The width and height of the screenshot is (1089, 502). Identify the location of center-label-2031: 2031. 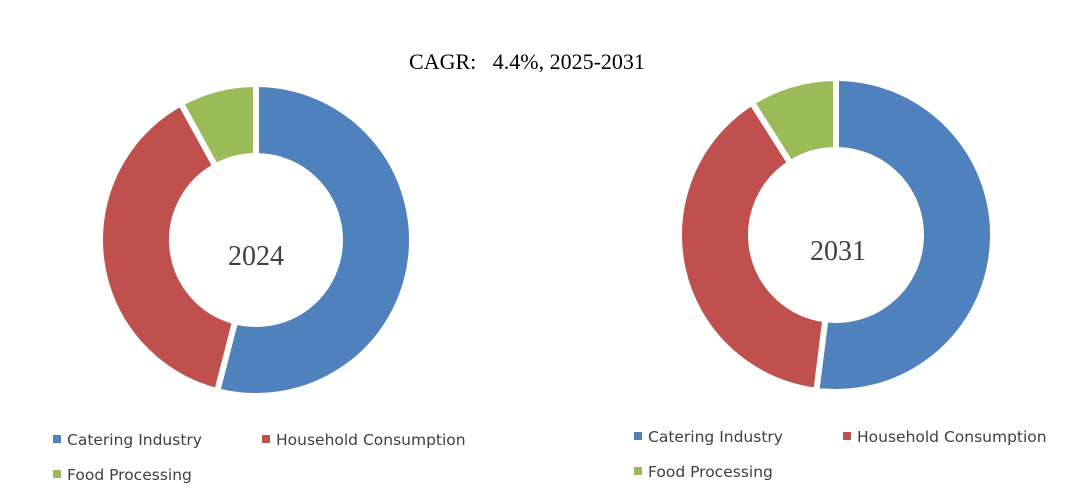
(838, 251).